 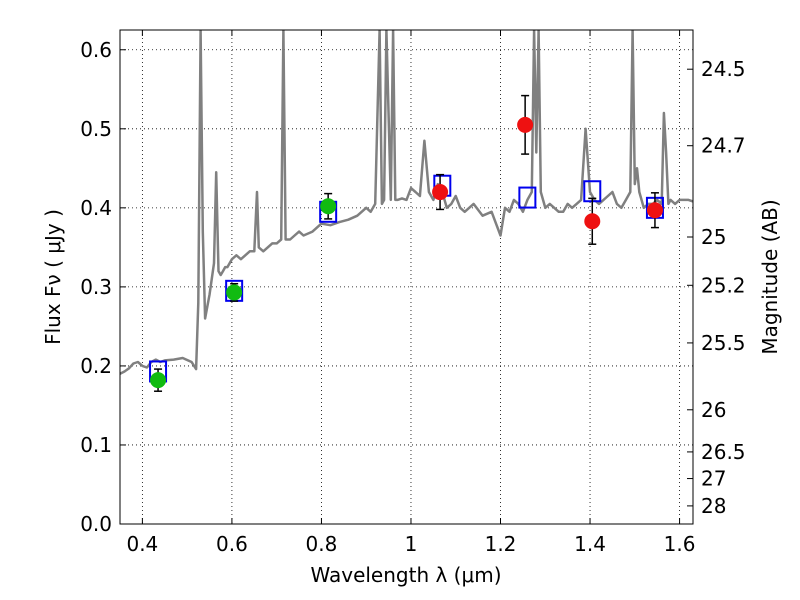 I want to click on y-tick-label: 0.2, so click(x=96, y=366).